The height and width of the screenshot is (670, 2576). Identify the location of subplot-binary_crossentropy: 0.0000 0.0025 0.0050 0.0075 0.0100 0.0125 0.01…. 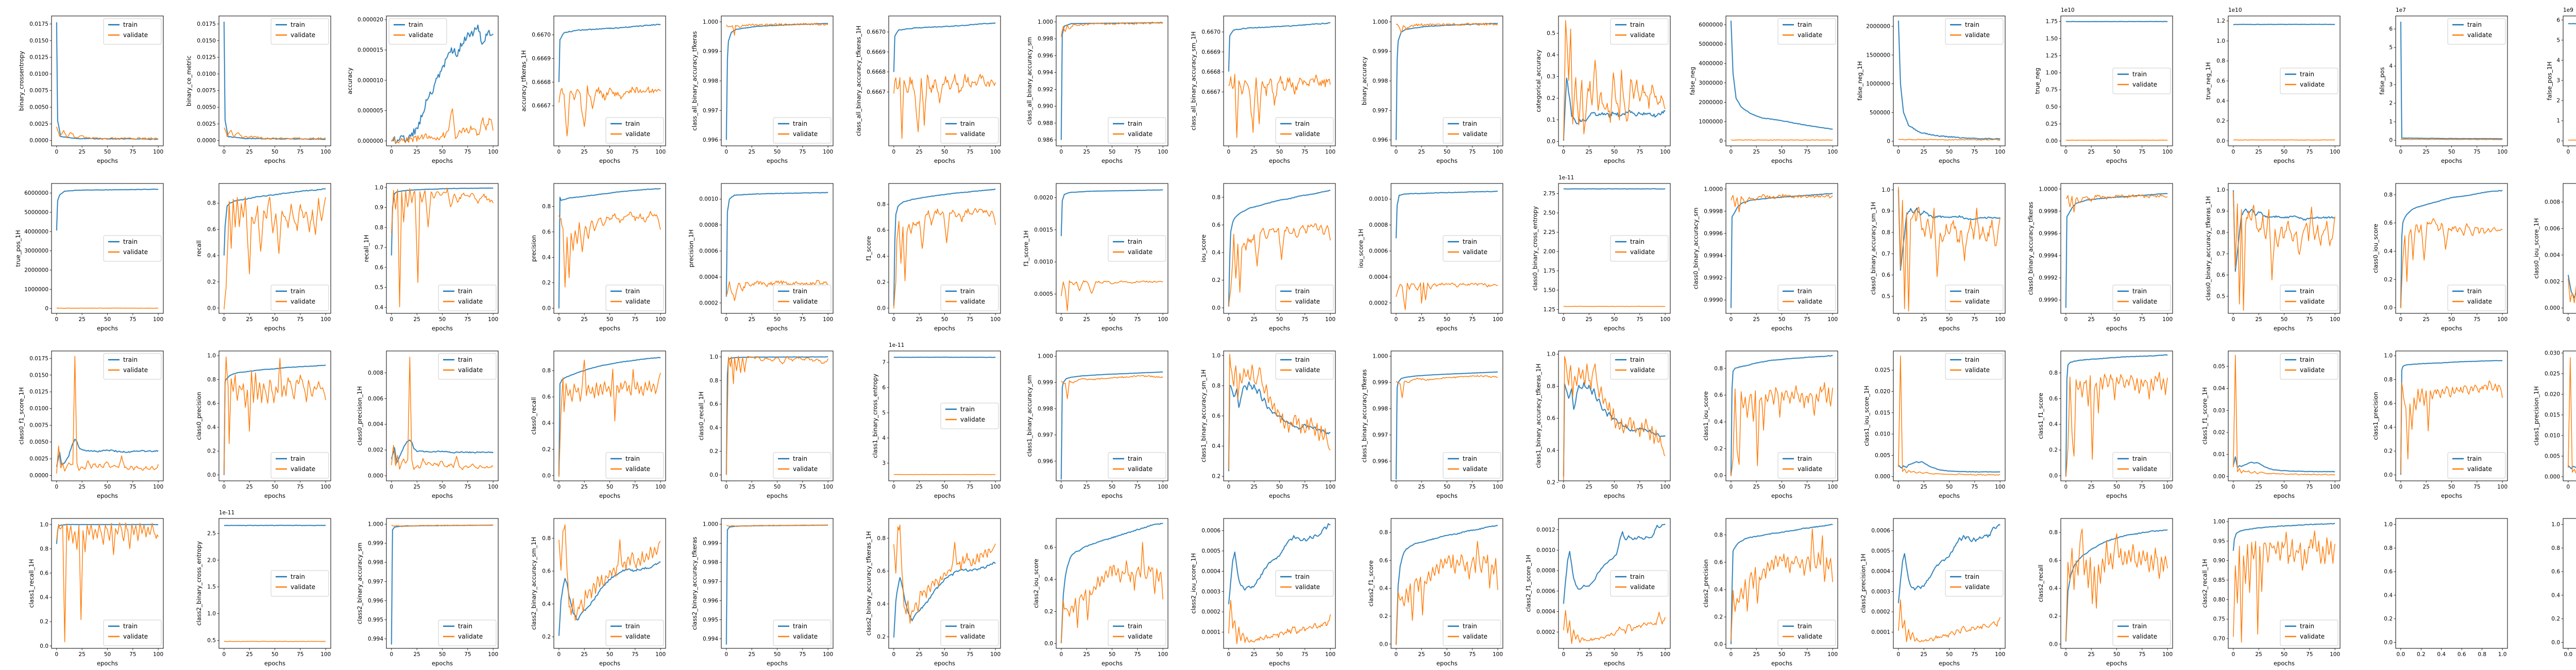
(83, 83).